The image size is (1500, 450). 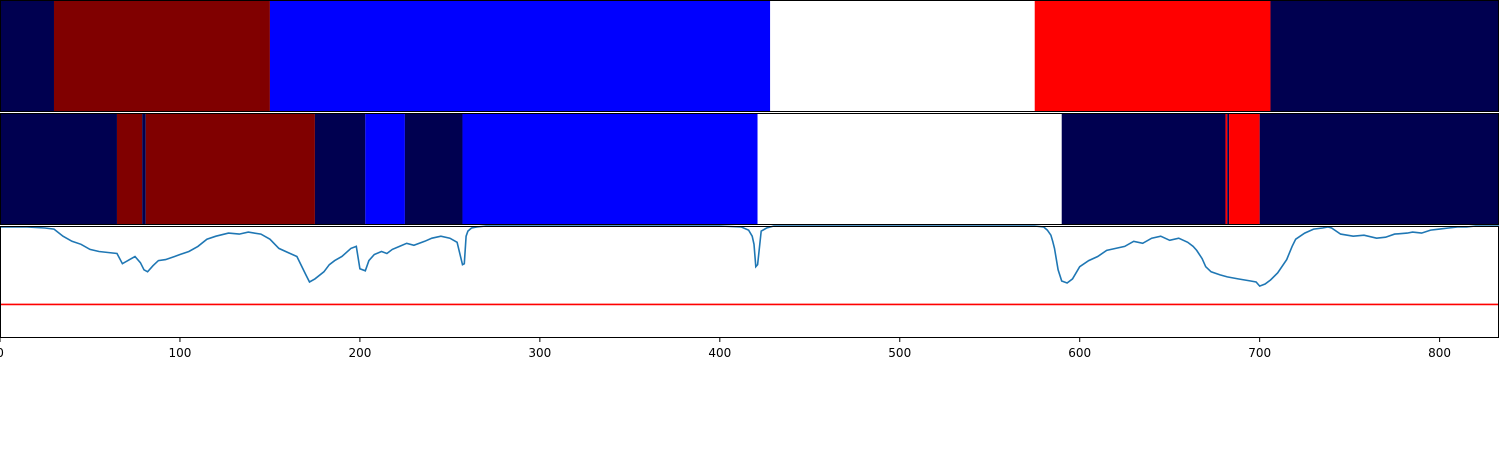 What do you see at coordinates (539, 353) in the screenshot?
I see `x-tick-label-300: 300` at bounding box center [539, 353].